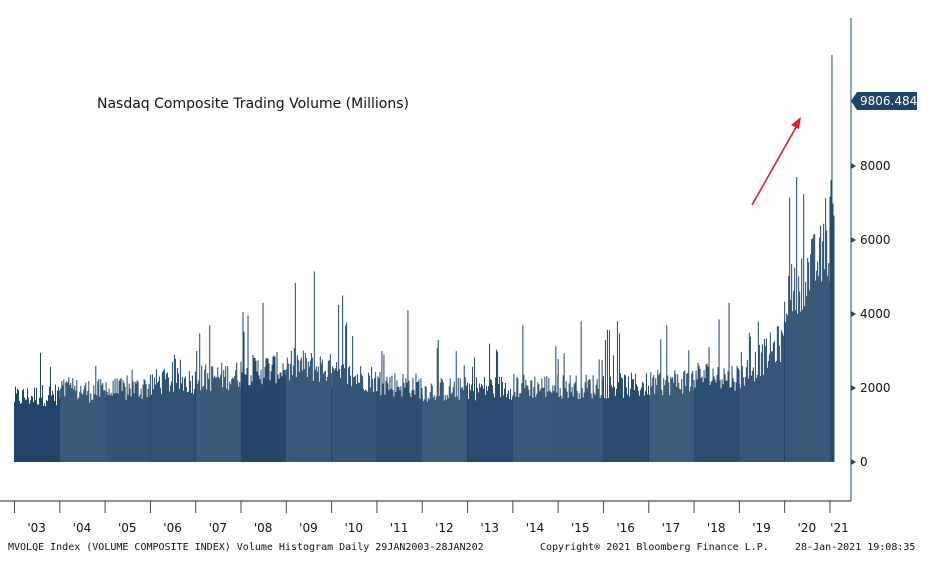 This screenshot has width=931, height=570. What do you see at coordinates (839, 528) in the screenshot?
I see `x-tick-label: '21` at bounding box center [839, 528].